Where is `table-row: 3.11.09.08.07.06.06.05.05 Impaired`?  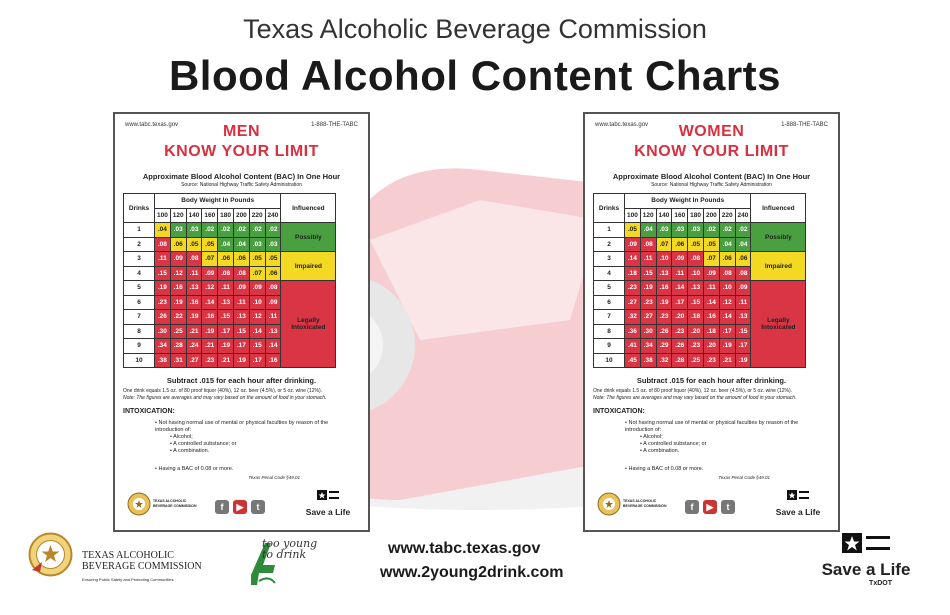
table-row: 3.11.09.08.07.06.06.05.05 Impaired is located at coordinates (230, 266).